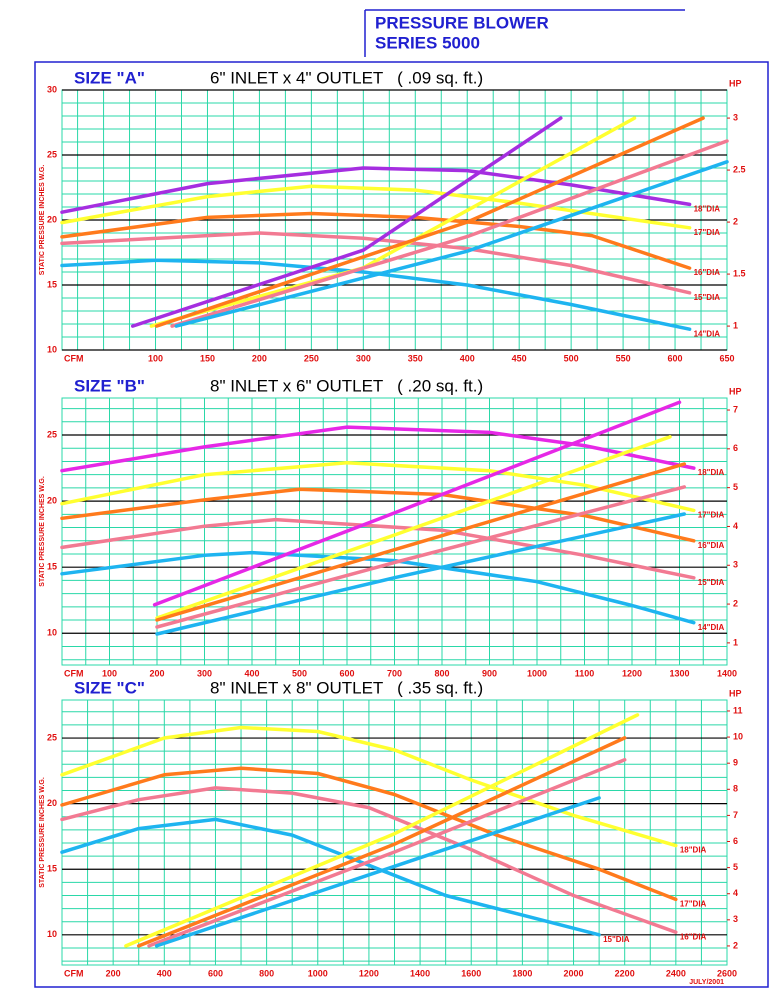 This screenshot has width=773, height=1000. Describe the element at coordinates (462, 22) in the screenshot. I see `header-title: PRESSURE BLOWER` at that location.